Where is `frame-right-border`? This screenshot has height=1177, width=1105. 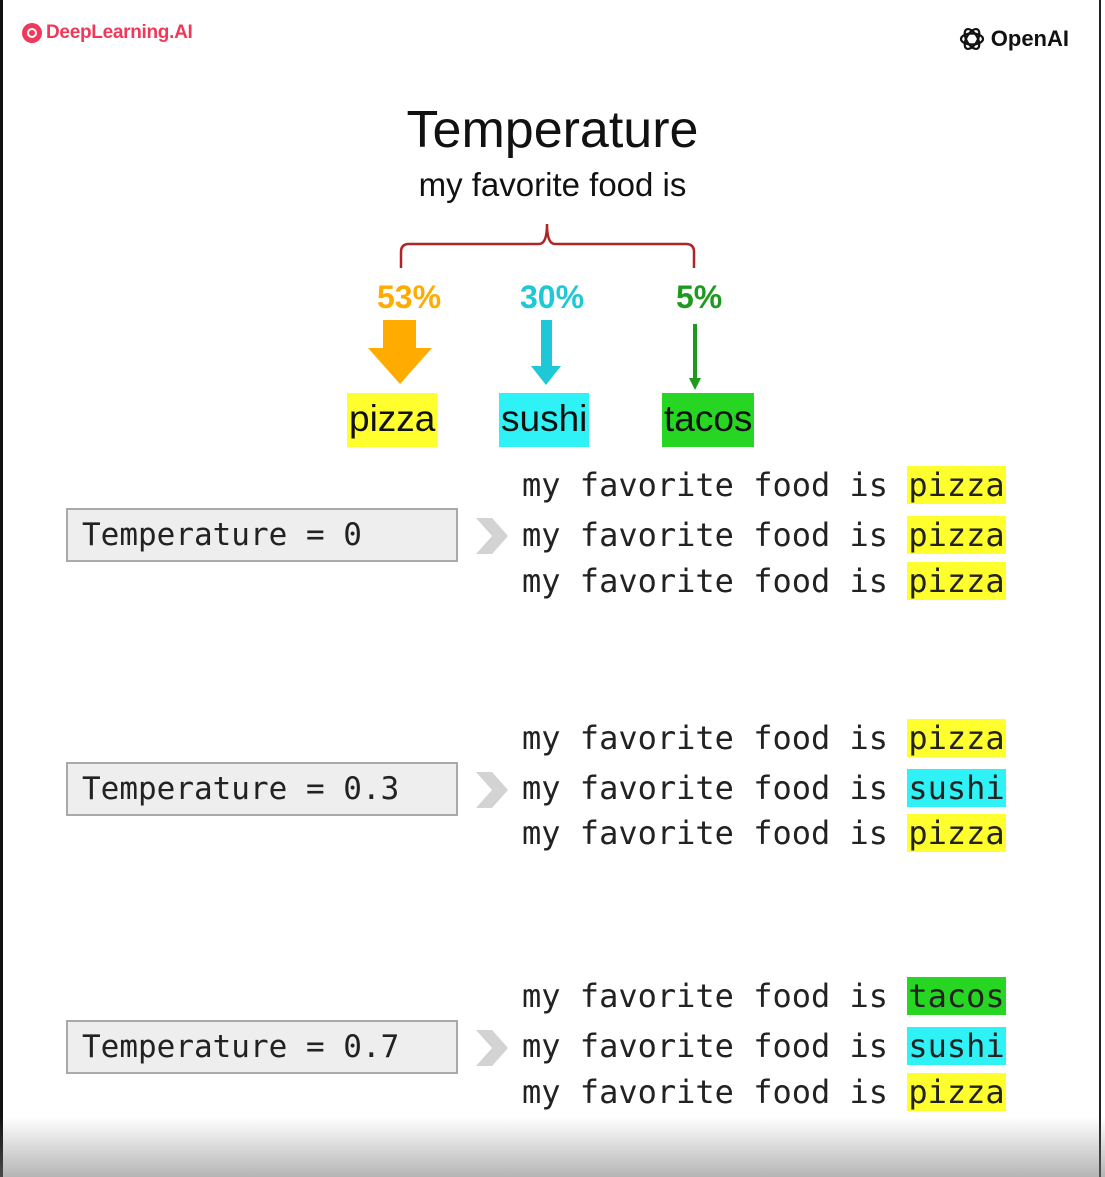
frame-right-border is located at coordinates (1100, 588).